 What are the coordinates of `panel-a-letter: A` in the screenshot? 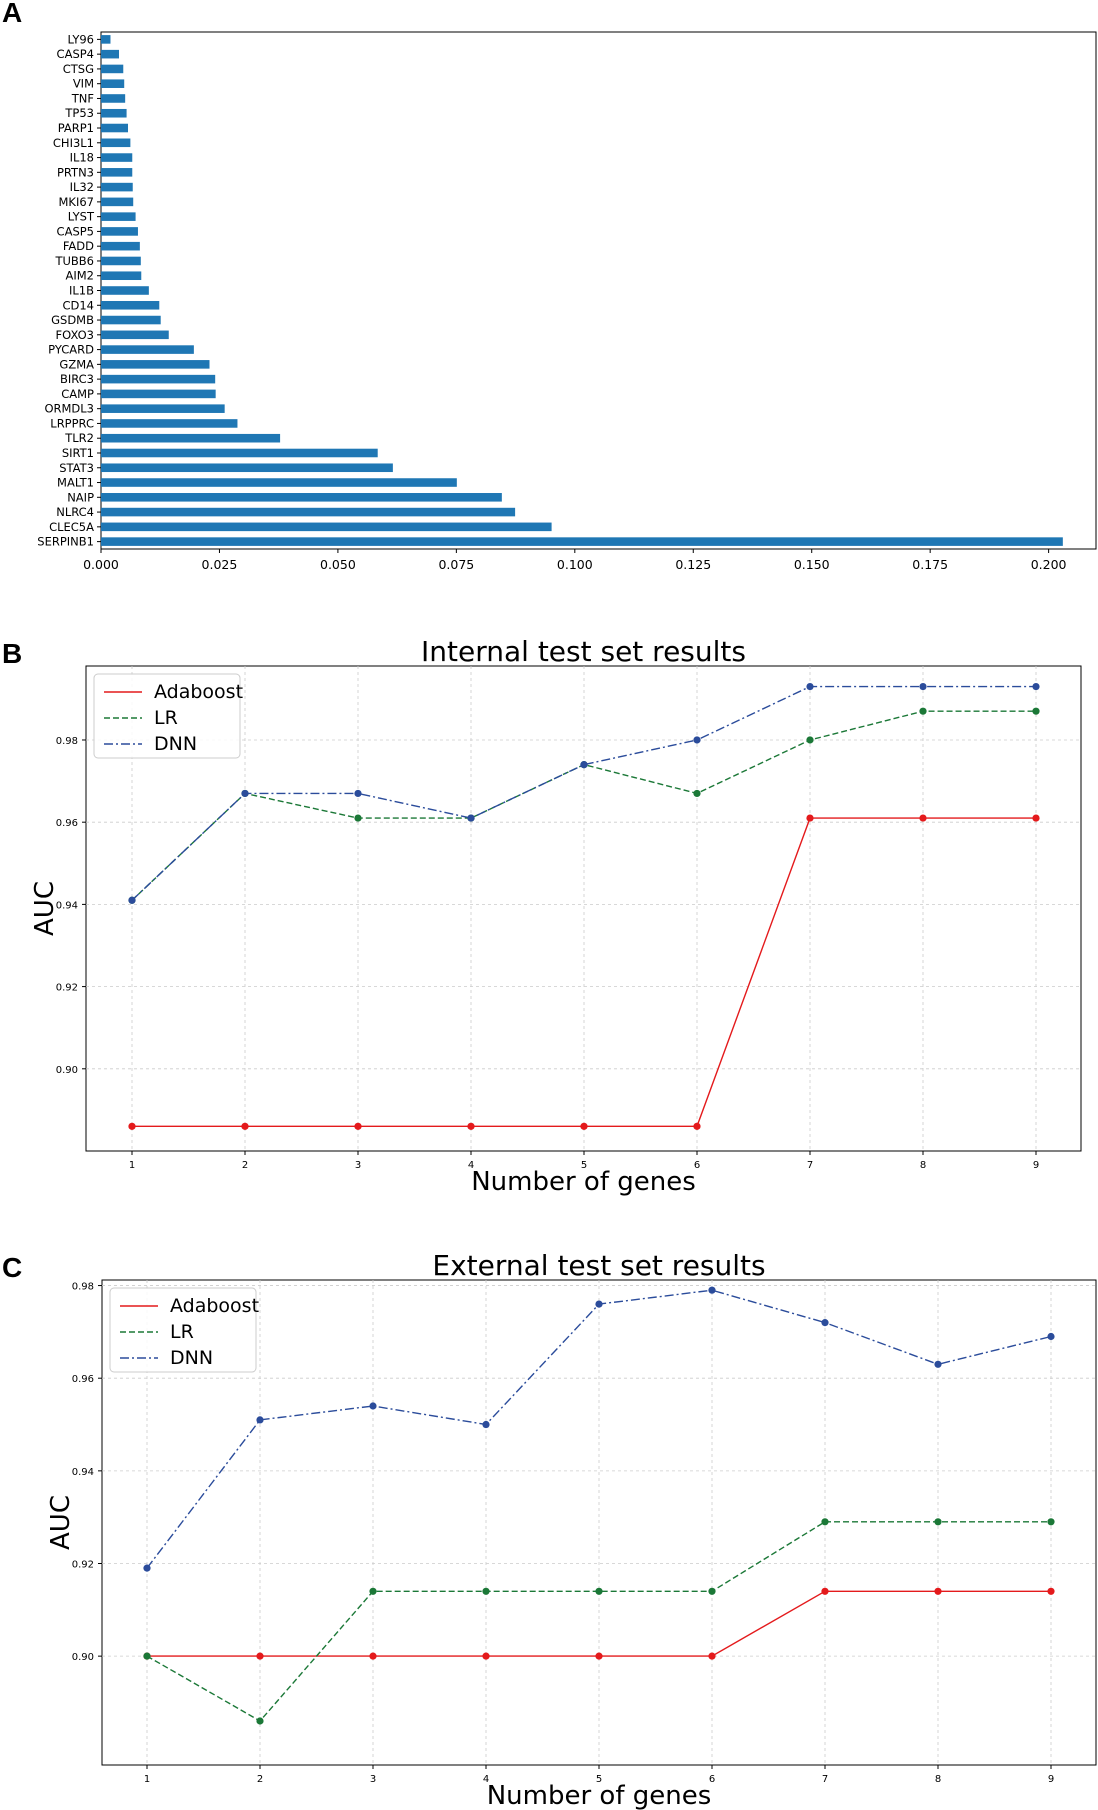 It's located at (12, 14).